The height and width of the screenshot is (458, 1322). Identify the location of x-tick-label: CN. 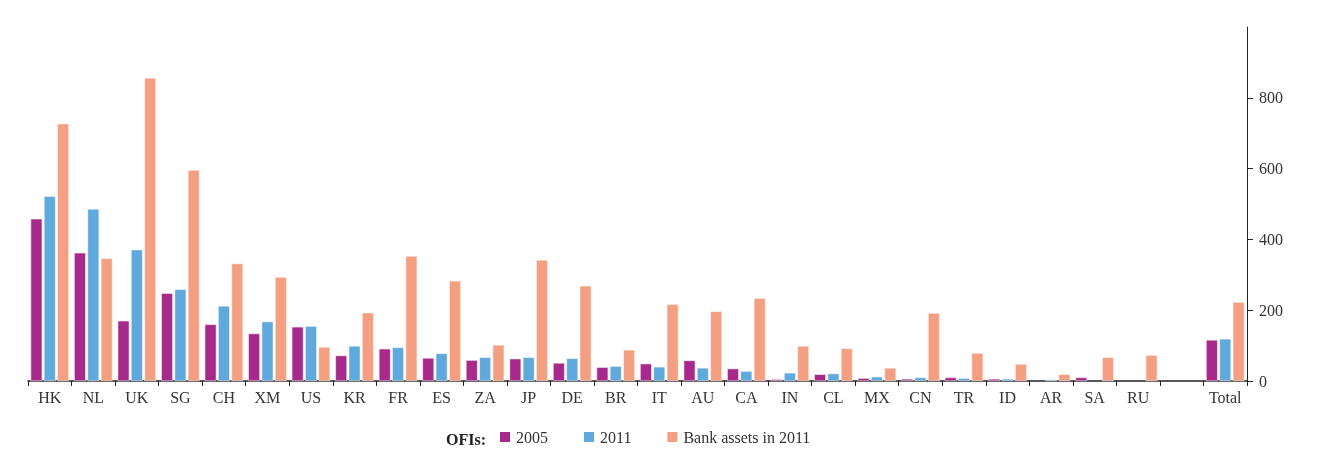
(921, 397).